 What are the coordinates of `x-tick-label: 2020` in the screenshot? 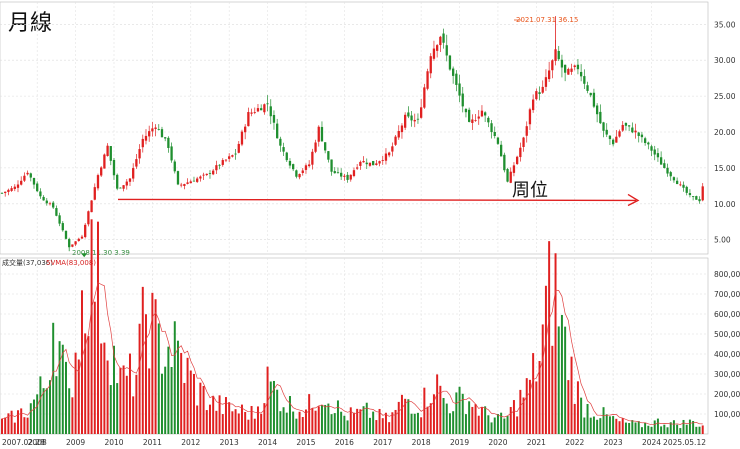 It's located at (497, 442).